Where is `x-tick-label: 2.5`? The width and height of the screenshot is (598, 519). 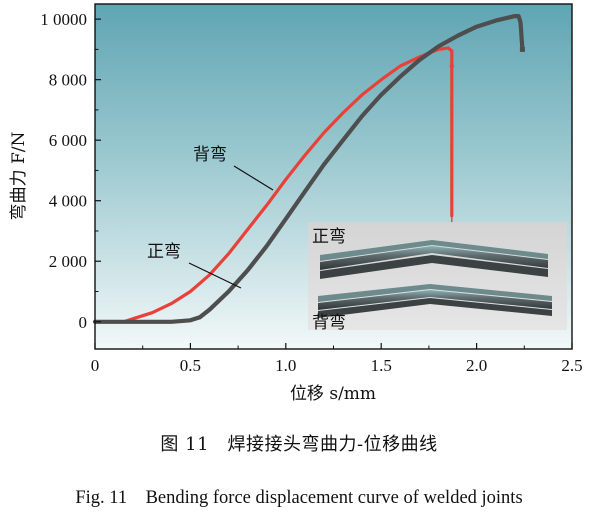 x-tick-label: 2.5 is located at coordinates (571, 365).